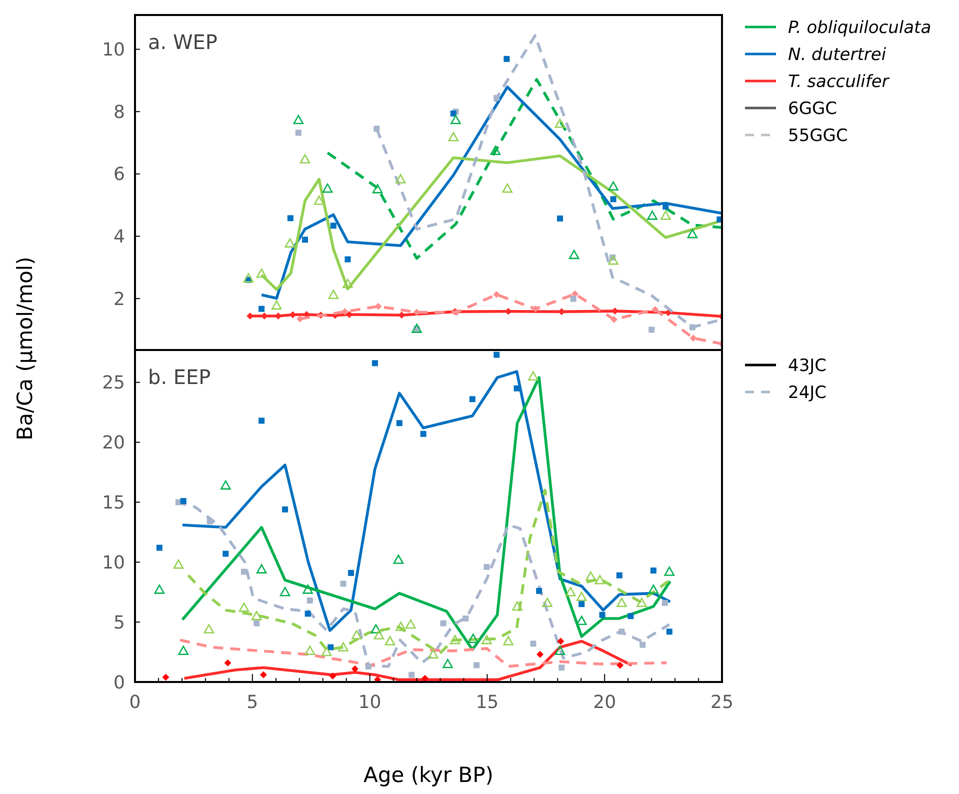  What do you see at coordinates (119, 237) in the screenshot?
I see `y-tick-label: 4` at bounding box center [119, 237].